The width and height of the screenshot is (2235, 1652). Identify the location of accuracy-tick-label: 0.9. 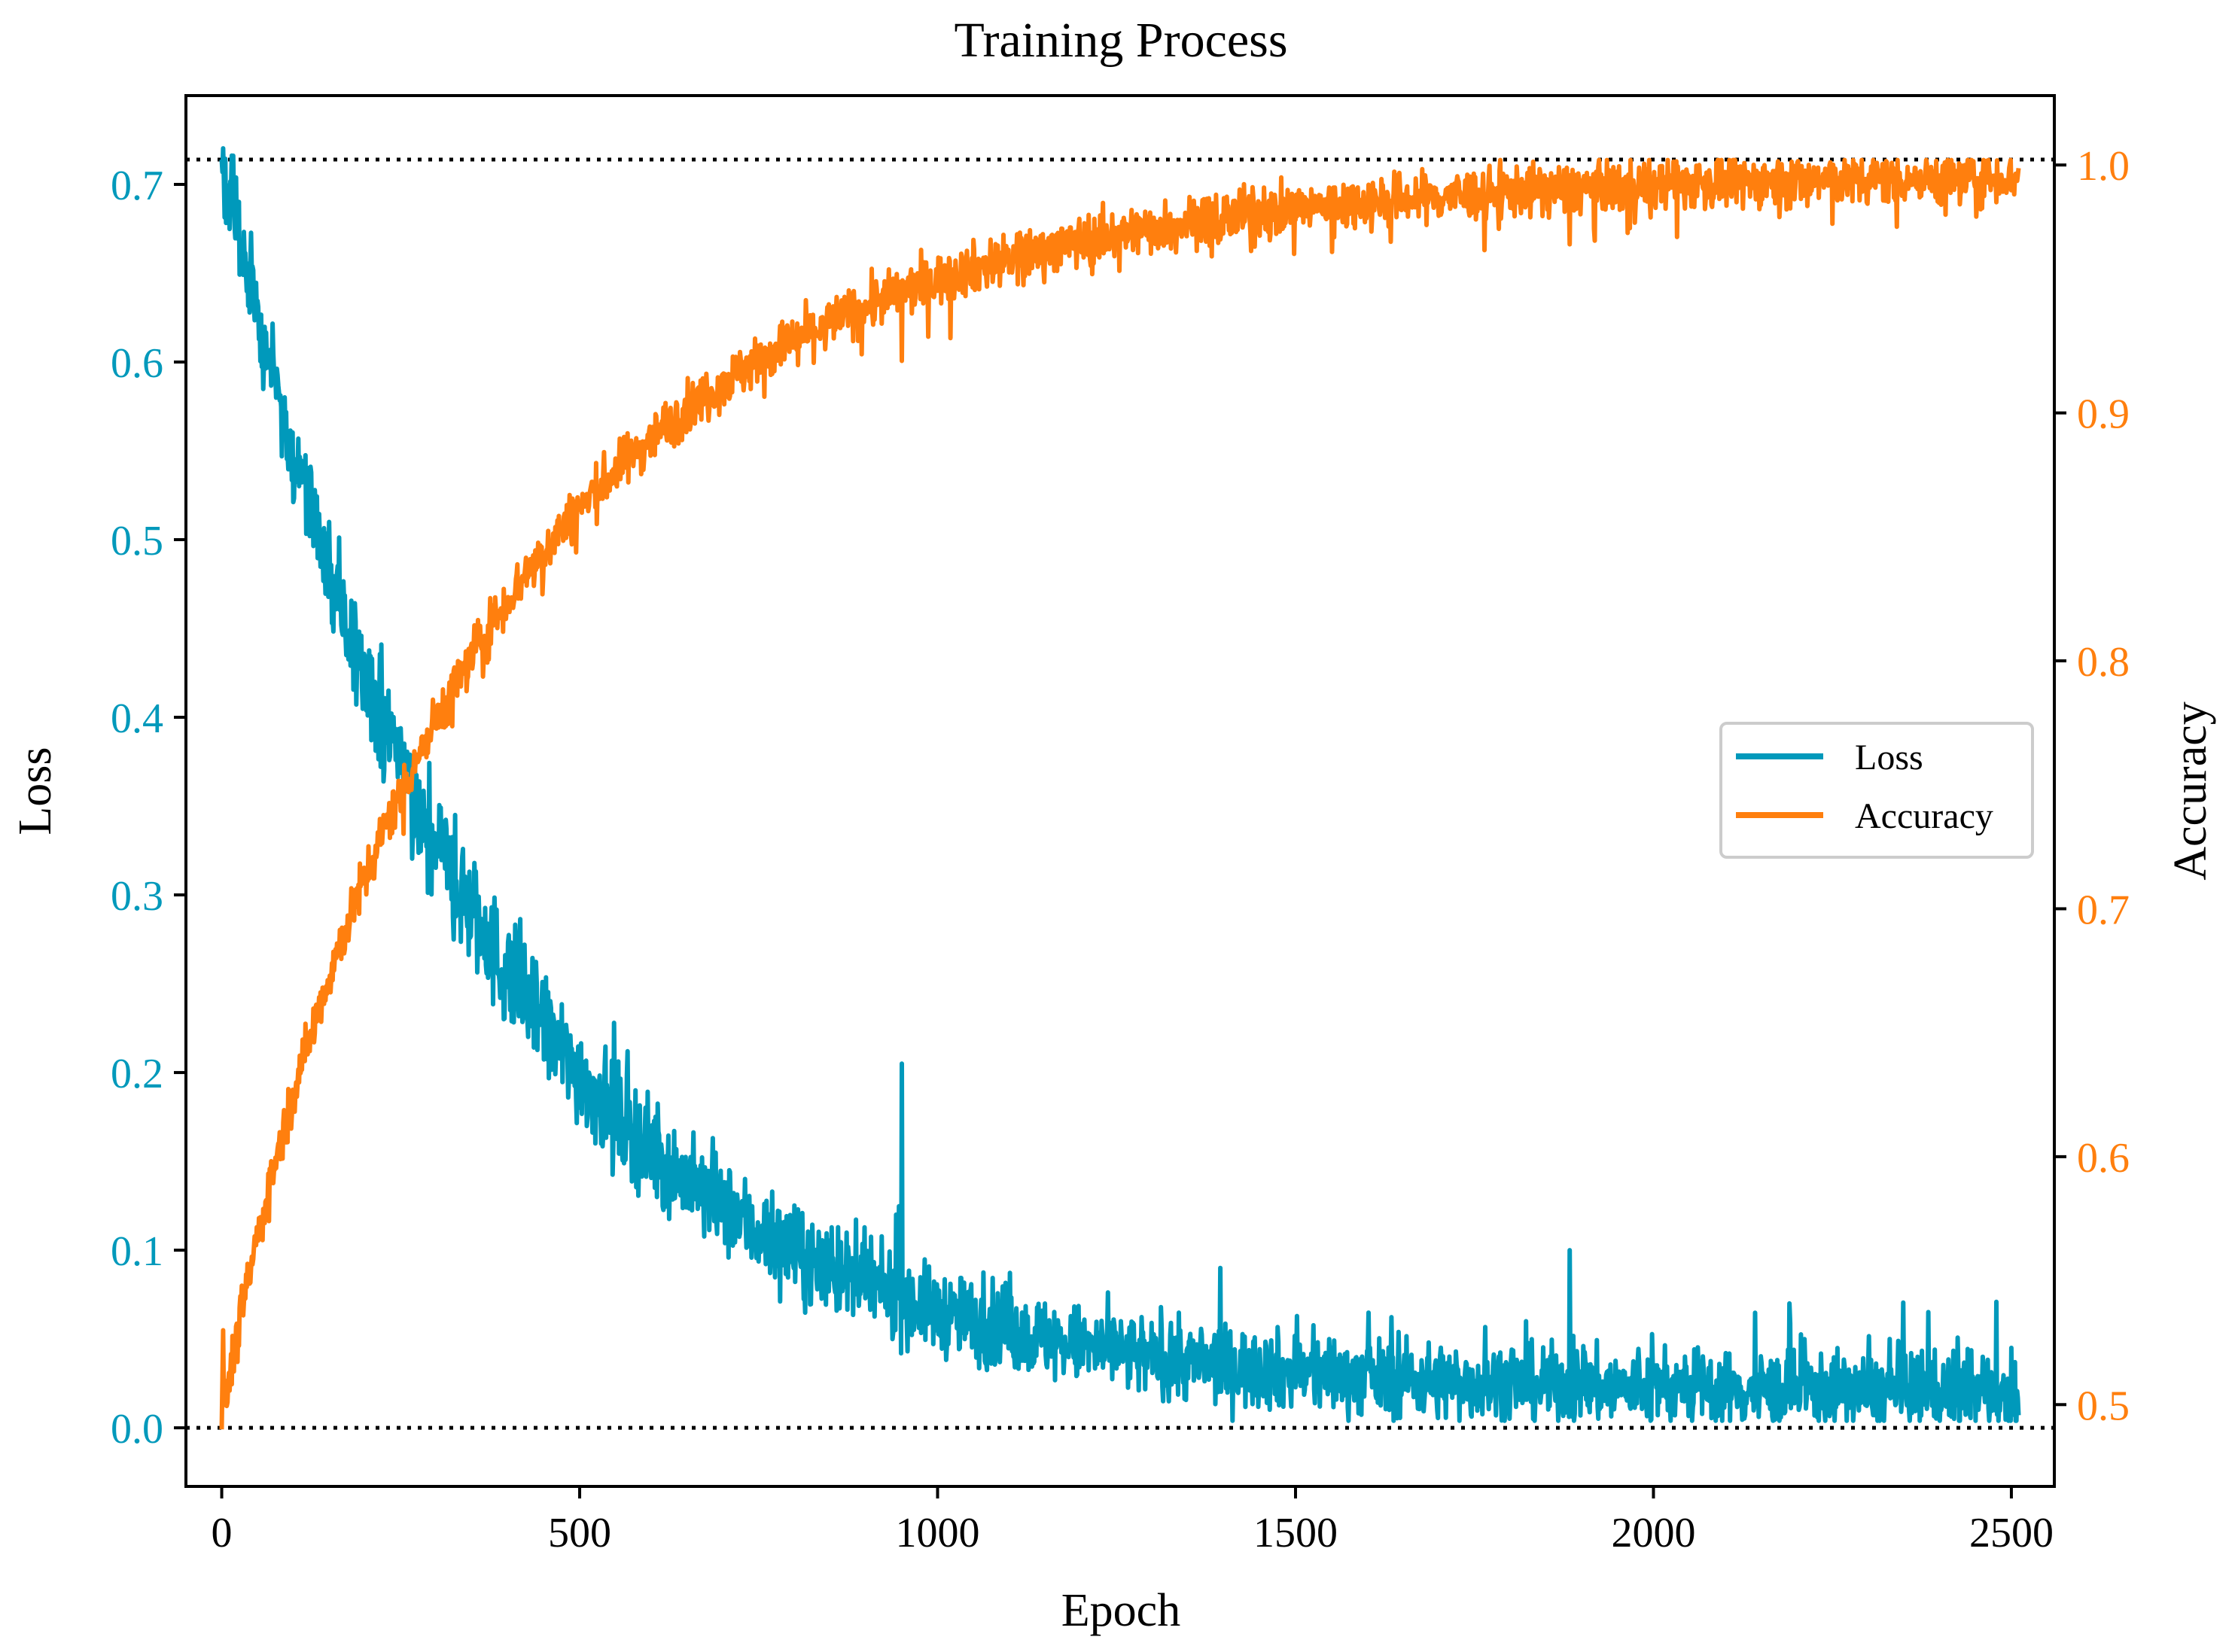
(2103, 415).